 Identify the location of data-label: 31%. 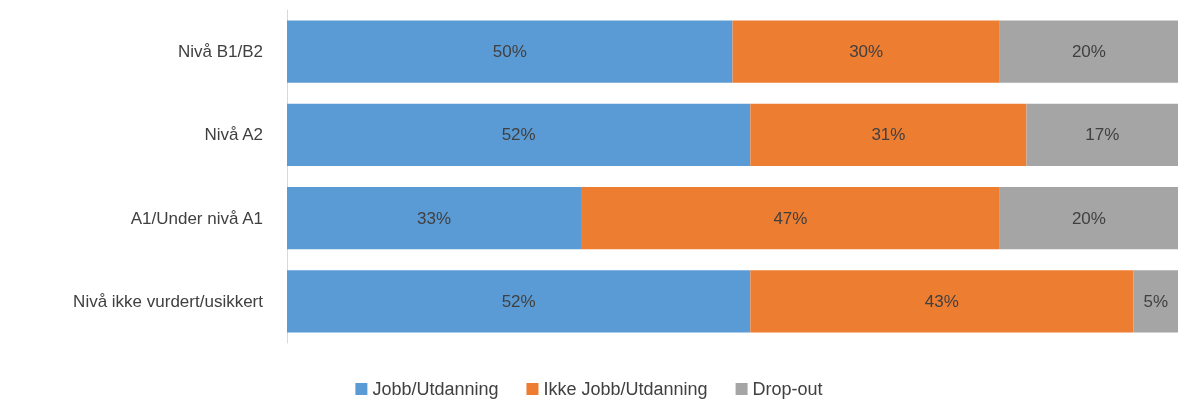
(888, 135).